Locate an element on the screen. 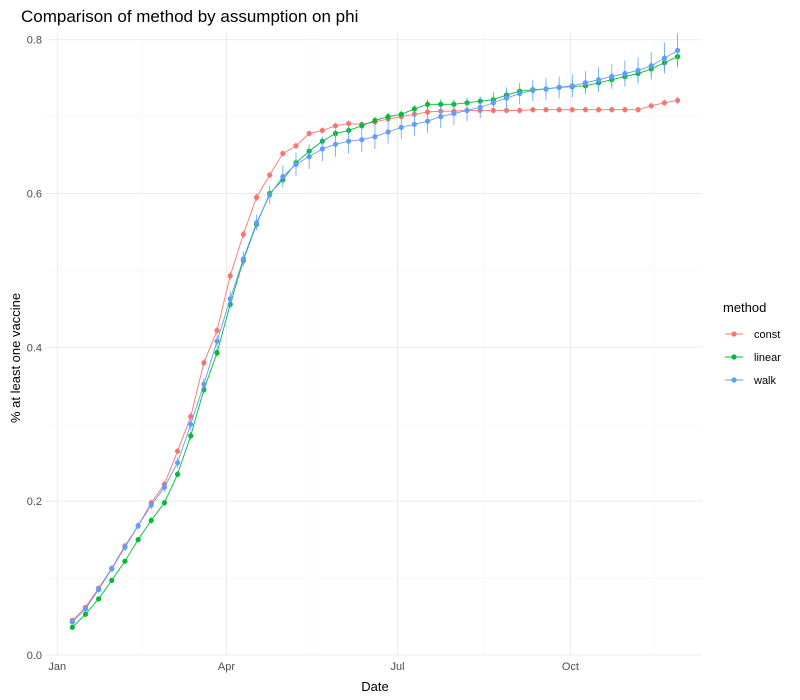 The width and height of the screenshot is (800, 700). legend-key-point is located at coordinates (734, 357).